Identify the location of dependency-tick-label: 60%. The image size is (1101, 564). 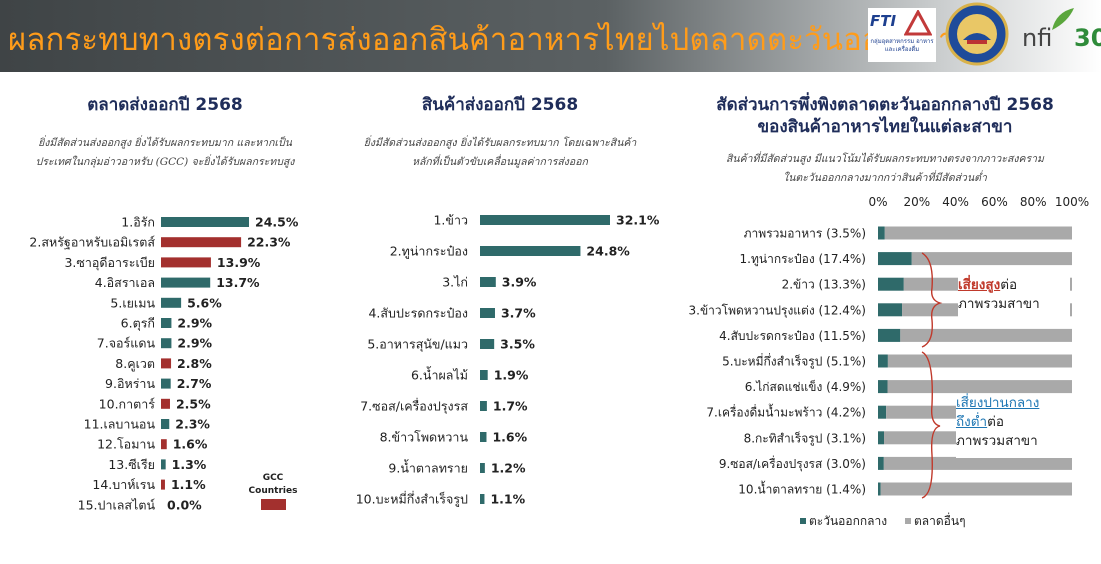
(994, 202).